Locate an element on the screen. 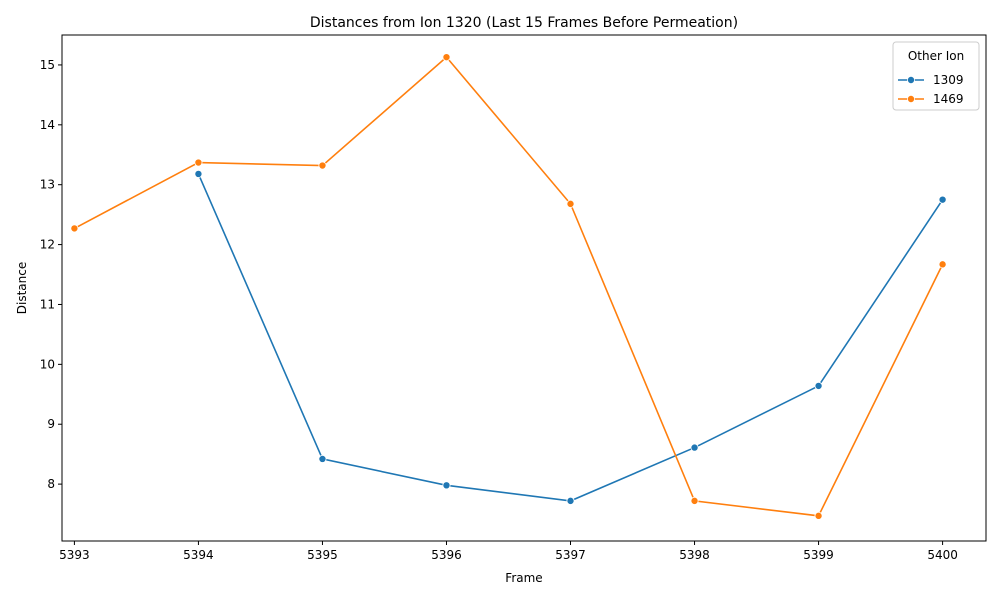 This screenshot has height=600, width=1000. y-tick-label: 15 is located at coordinates (47, 65).